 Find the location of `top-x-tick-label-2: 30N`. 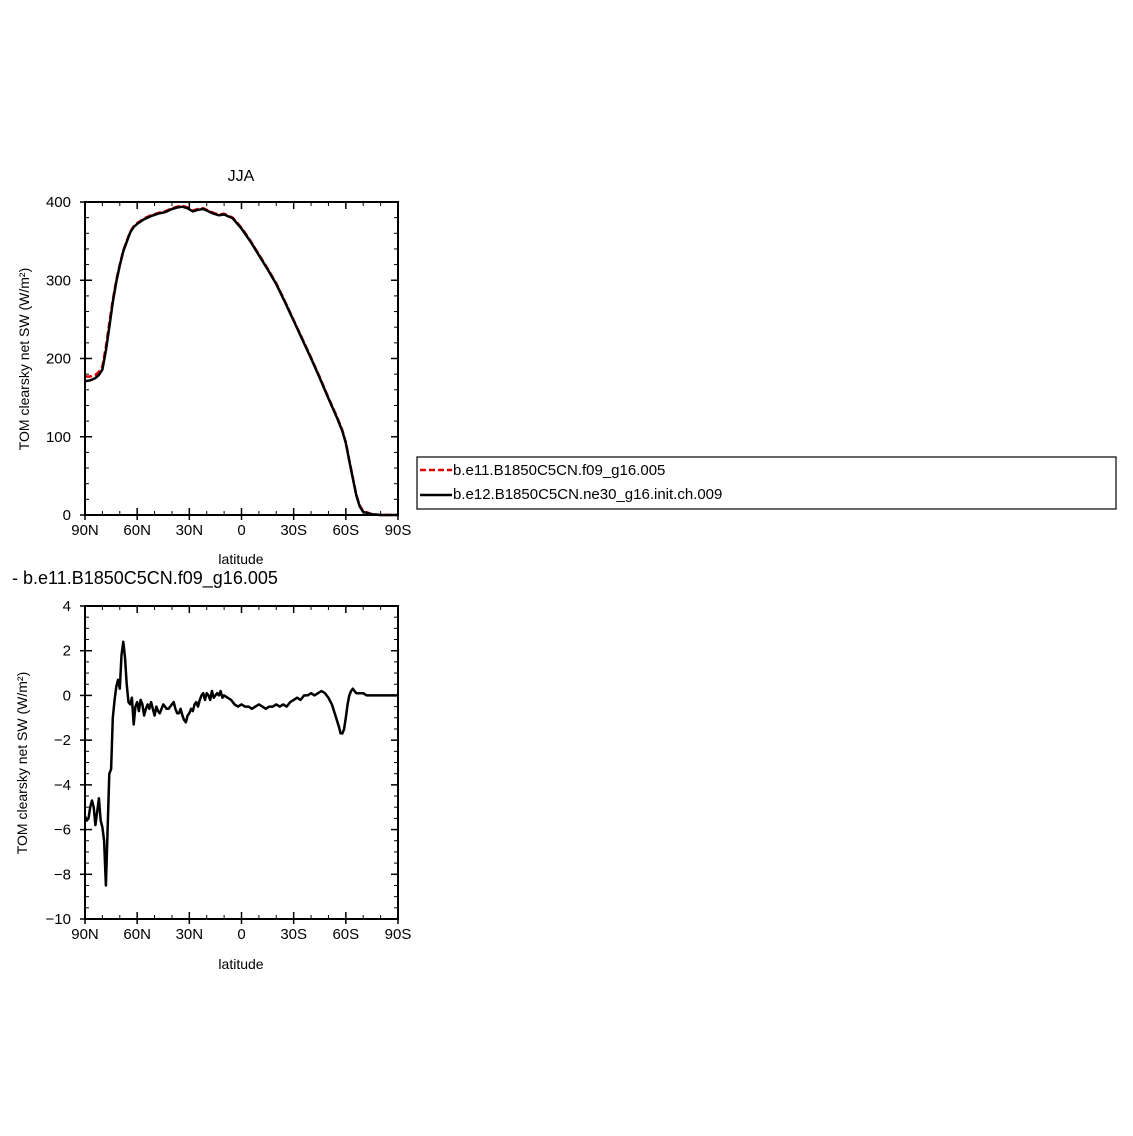

top-x-tick-label-2: 30N is located at coordinates (190, 530).